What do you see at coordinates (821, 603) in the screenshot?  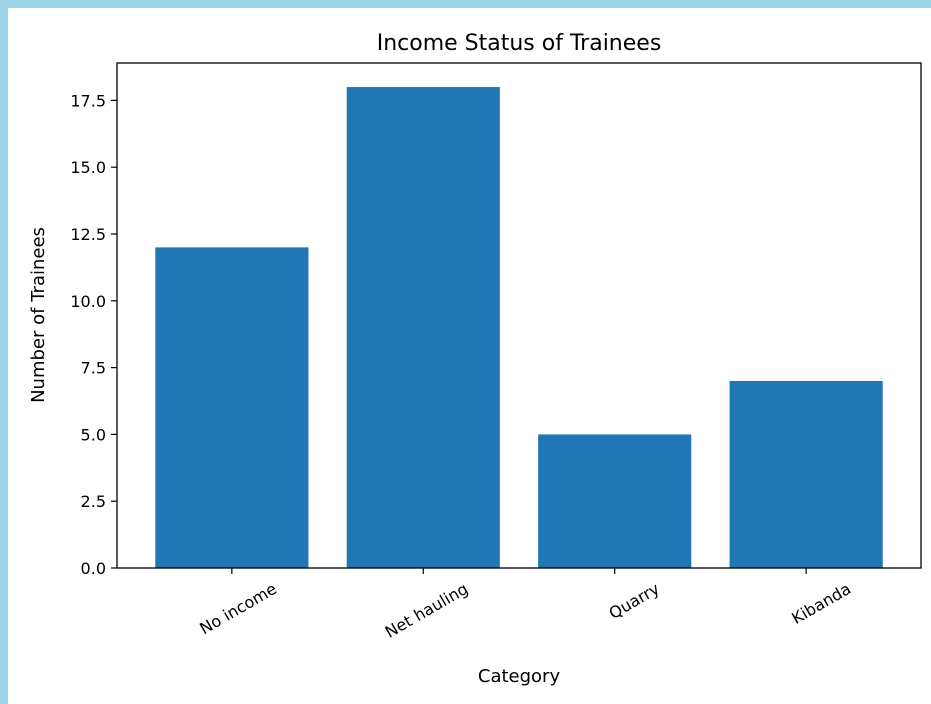 I see `x-tick-label: Kibanda` at bounding box center [821, 603].